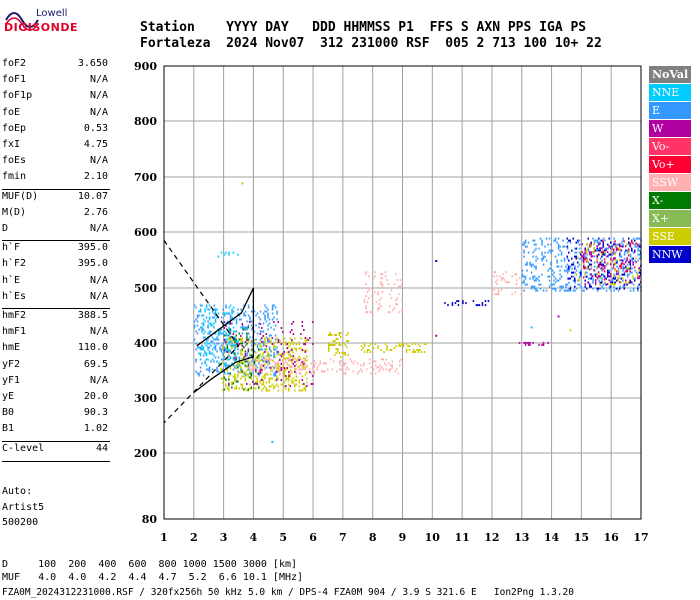  Describe the element at coordinates (95, 144) in the screenshot. I see `param-value: 4.75` at that location.